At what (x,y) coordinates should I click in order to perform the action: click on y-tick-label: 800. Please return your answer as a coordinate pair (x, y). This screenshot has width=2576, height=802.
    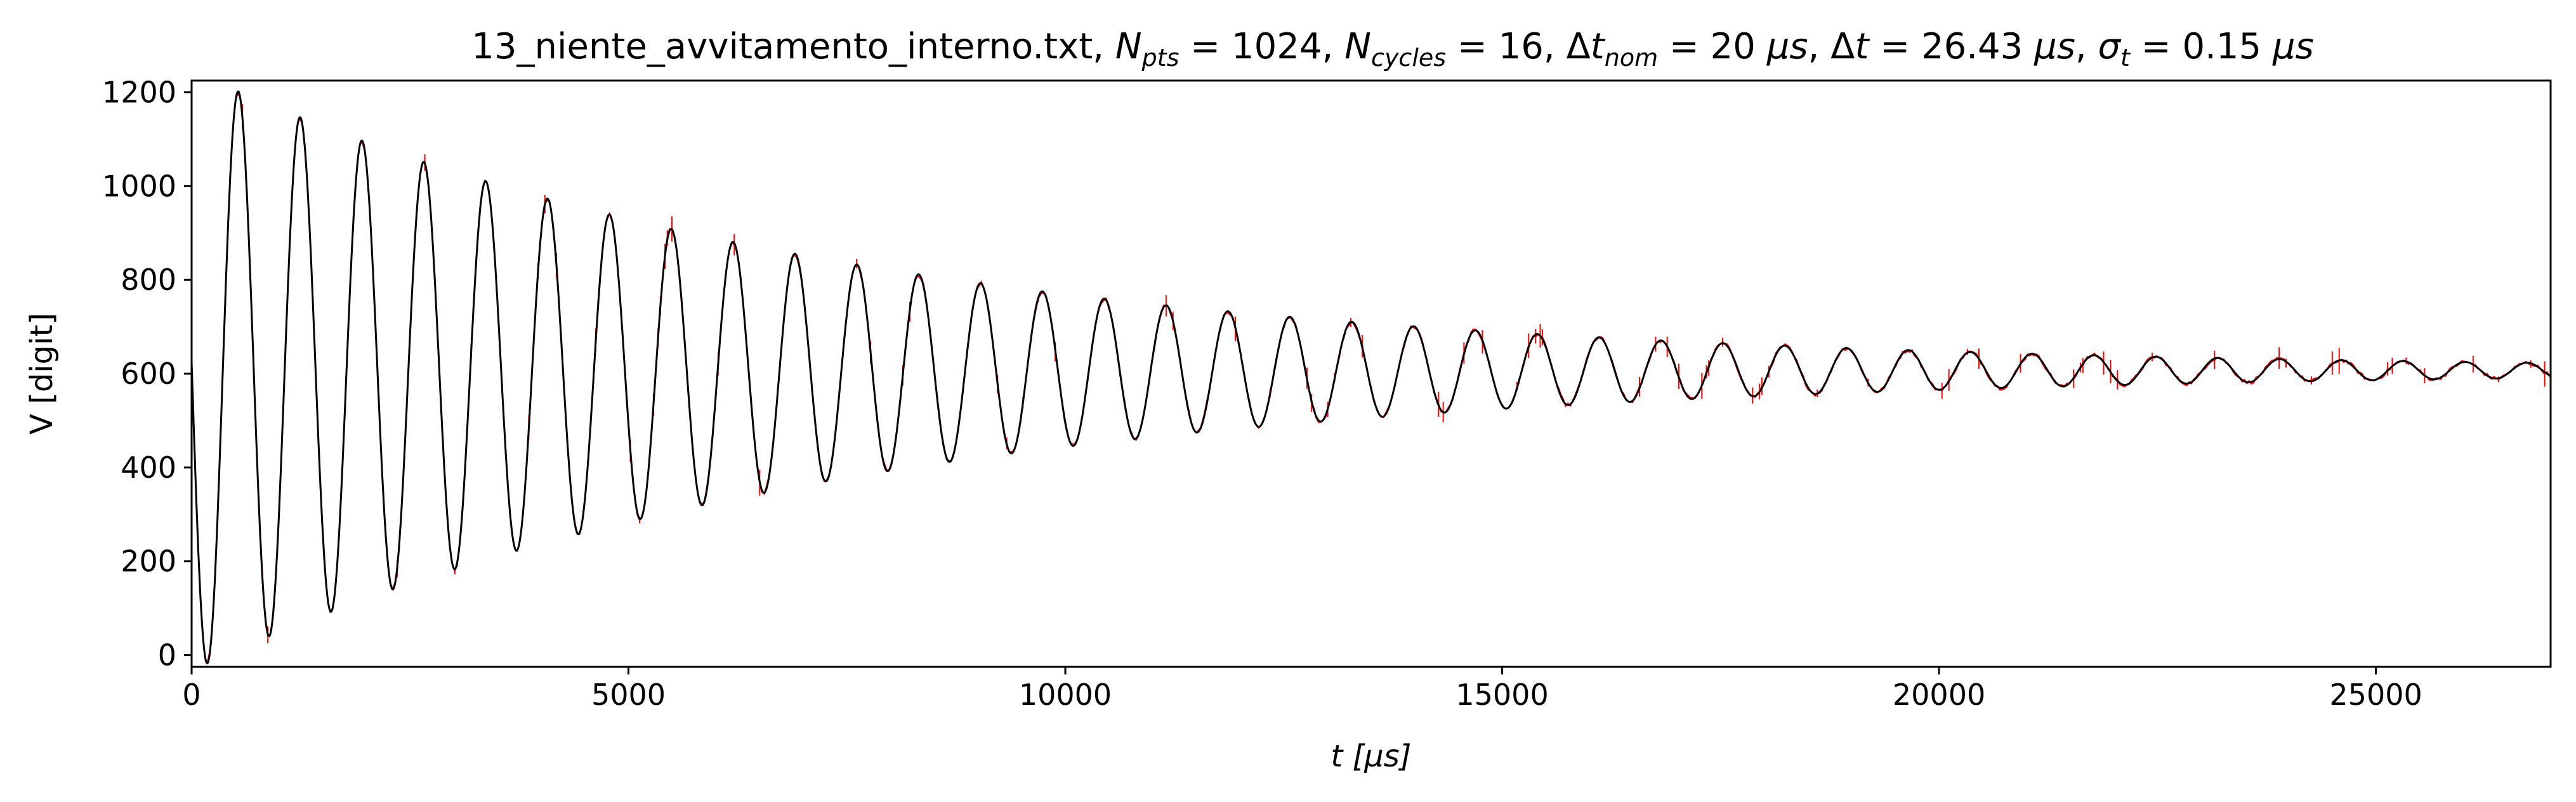
    Looking at the image, I should click on (148, 280).